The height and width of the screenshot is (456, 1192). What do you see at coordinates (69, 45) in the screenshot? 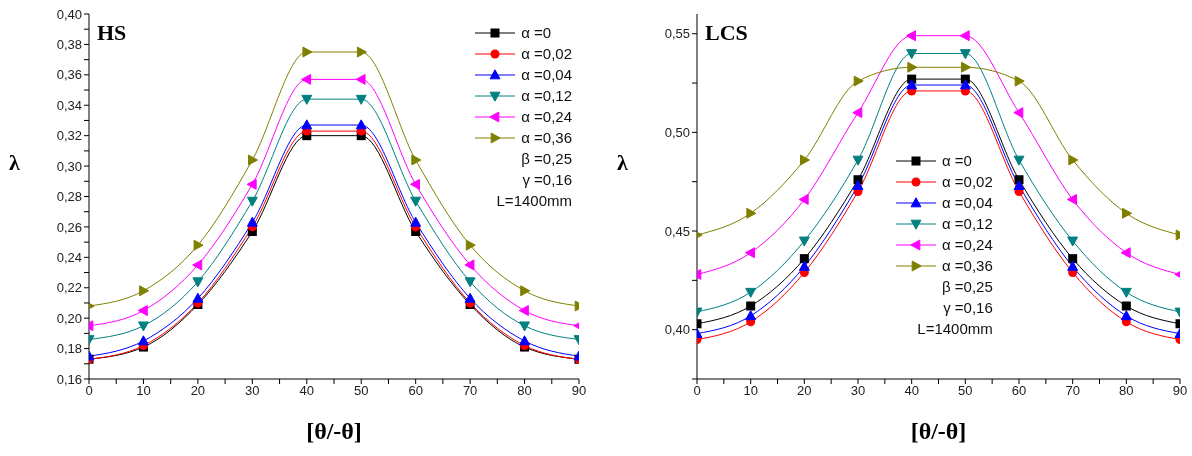
I see `y-tick-label: 0,38` at bounding box center [69, 45].